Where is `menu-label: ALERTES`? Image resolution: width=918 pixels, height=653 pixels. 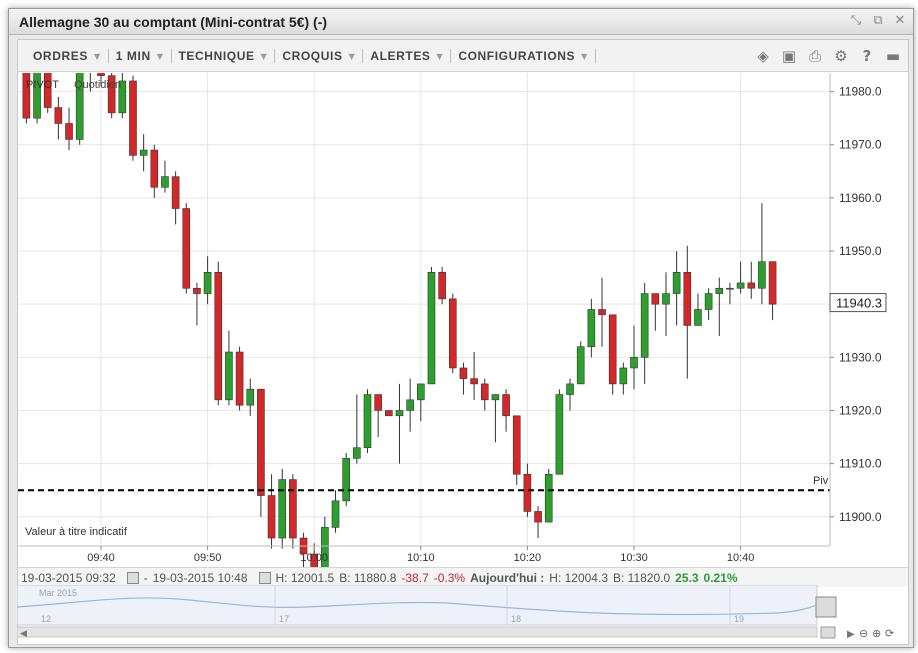
menu-label: ALERTES is located at coordinates (400, 56).